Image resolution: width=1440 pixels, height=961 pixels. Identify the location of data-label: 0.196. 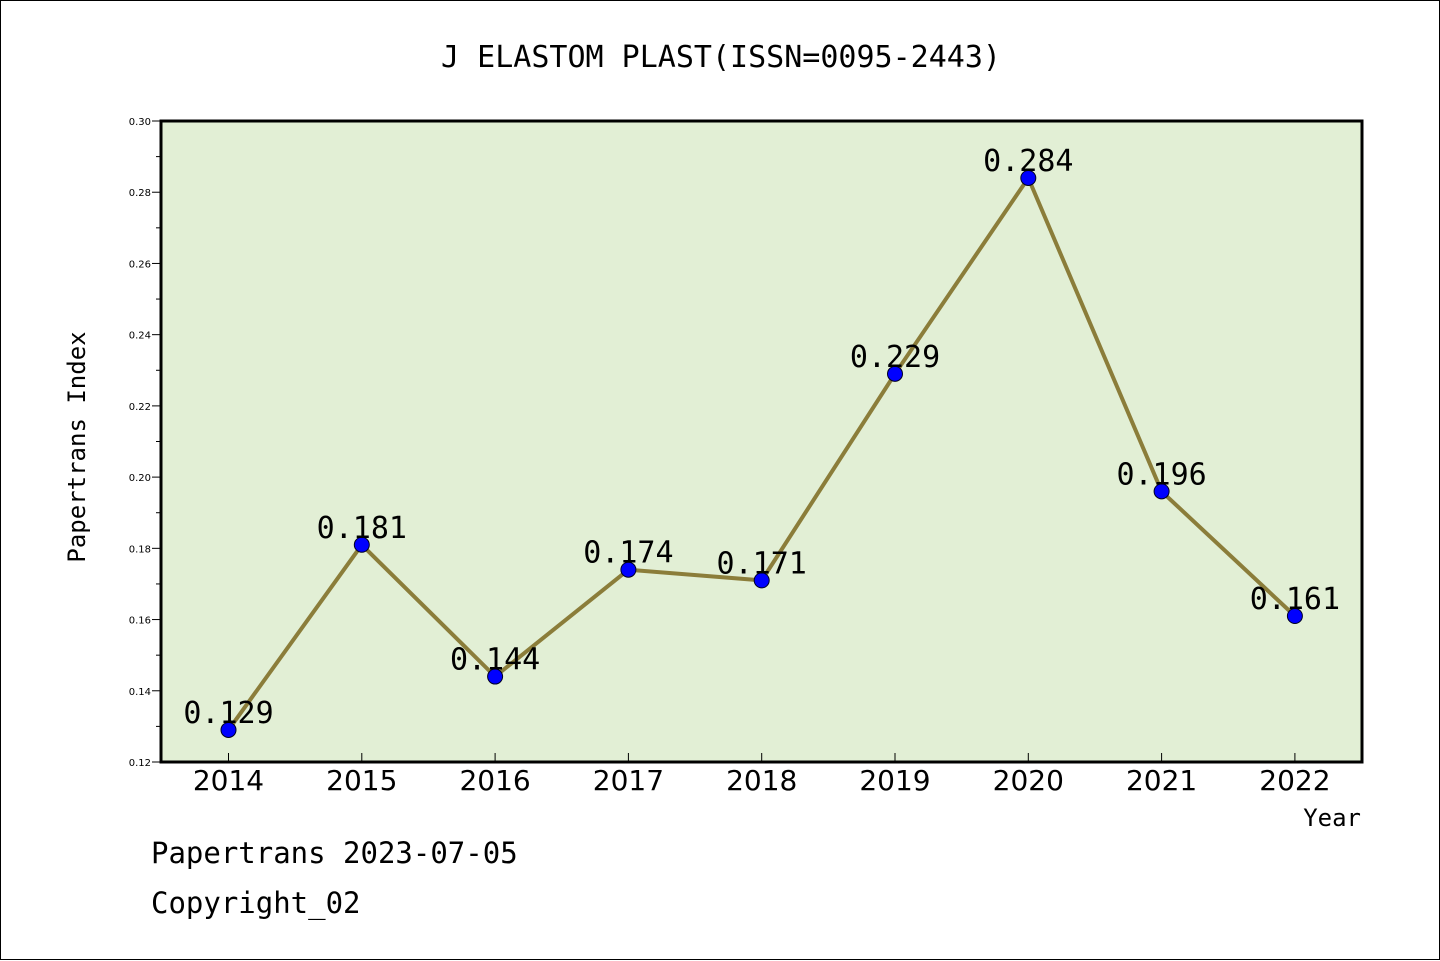
(1161, 474).